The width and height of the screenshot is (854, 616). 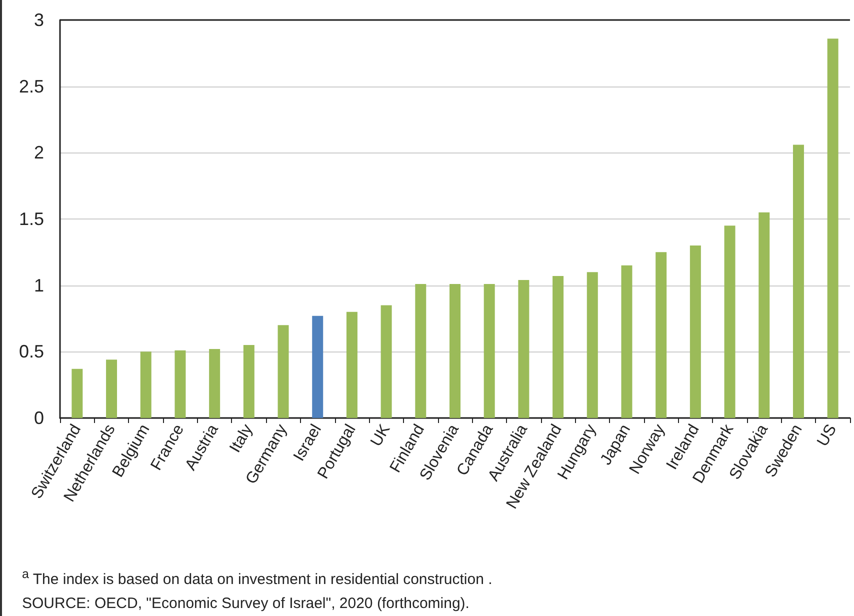 What do you see at coordinates (246, 604) in the screenshot?
I see `source-note: SOURCE: OECD, "Economic Survey of Israel", 2020 (forthcoming).` at bounding box center [246, 604].